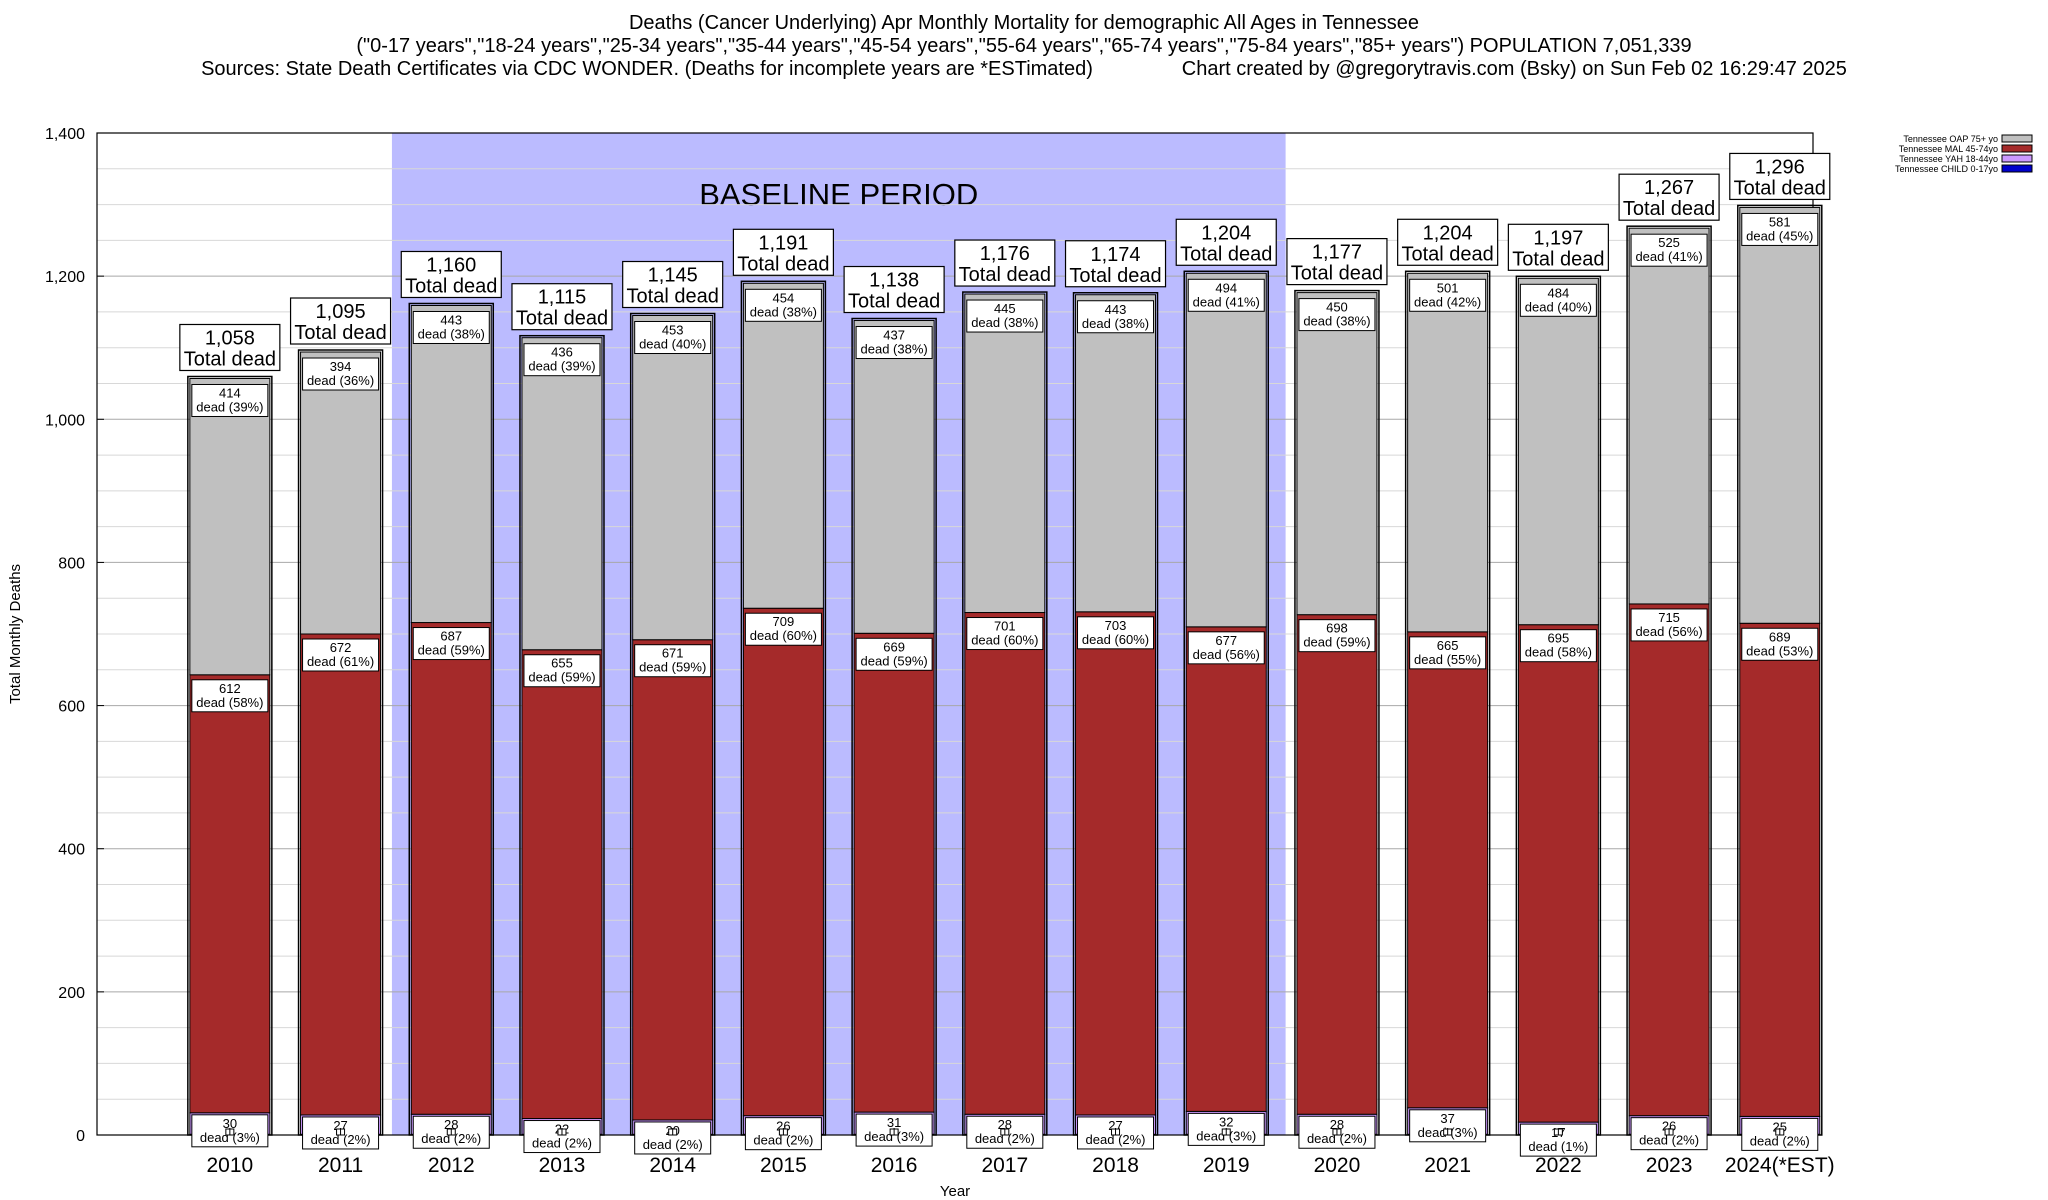 The image size is (2048, 1200). What do you see at coordinates (1669, 188) in the screenshot?
I see `total-label-value: 1,267` at bounding box center [1669, 188].